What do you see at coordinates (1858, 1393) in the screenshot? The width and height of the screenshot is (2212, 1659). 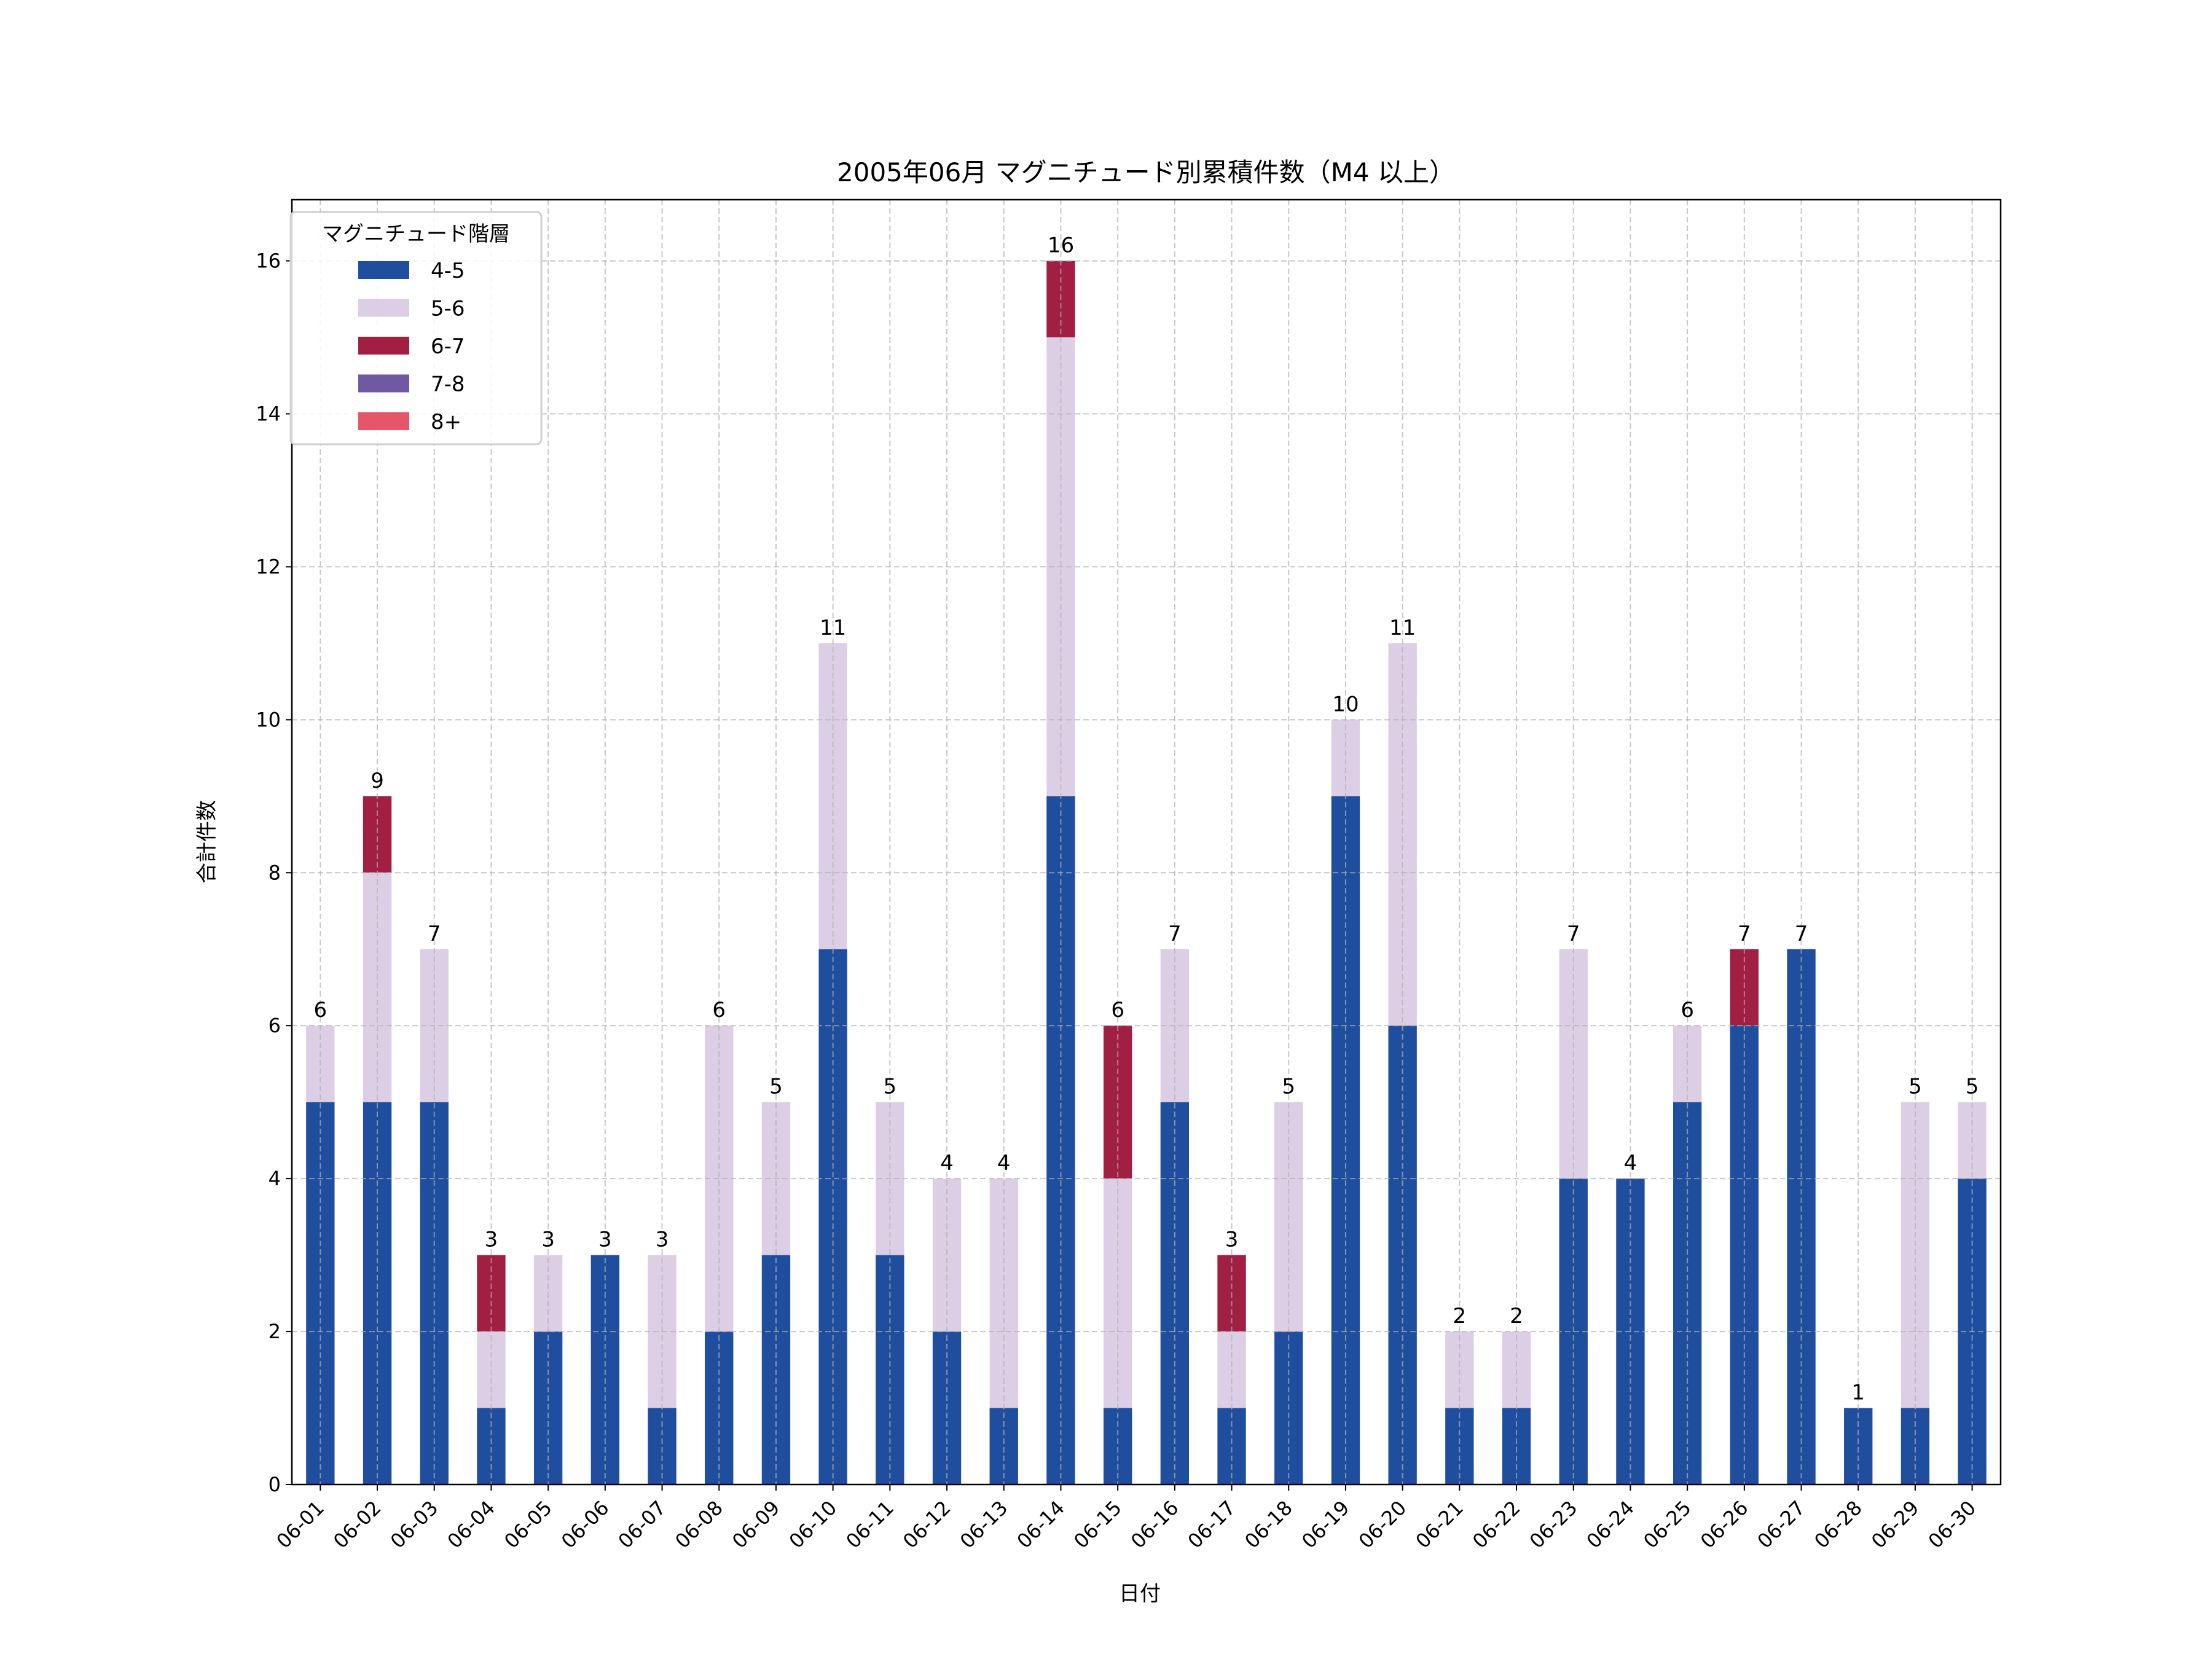 I see `total-label: 1` at bounding box center [1858, 1393].